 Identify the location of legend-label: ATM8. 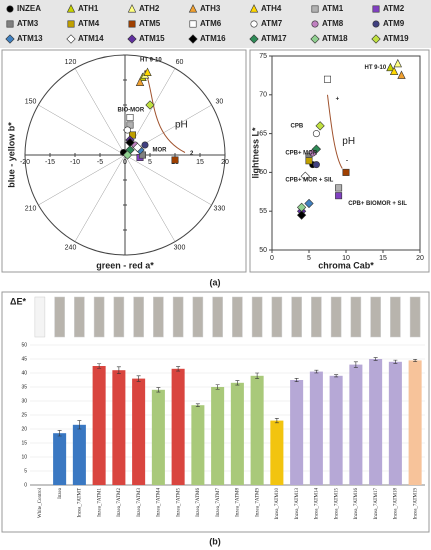
(333, 23).